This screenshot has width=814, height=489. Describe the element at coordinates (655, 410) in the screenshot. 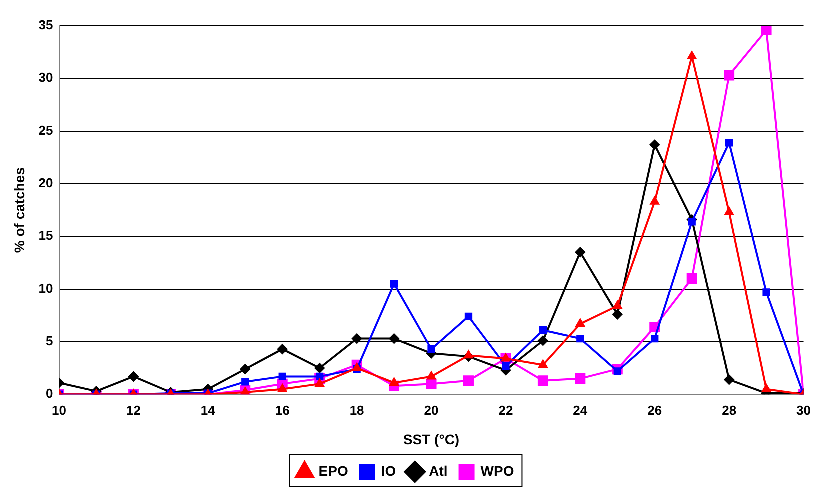

I see `x-tick-label: 26` at that location.